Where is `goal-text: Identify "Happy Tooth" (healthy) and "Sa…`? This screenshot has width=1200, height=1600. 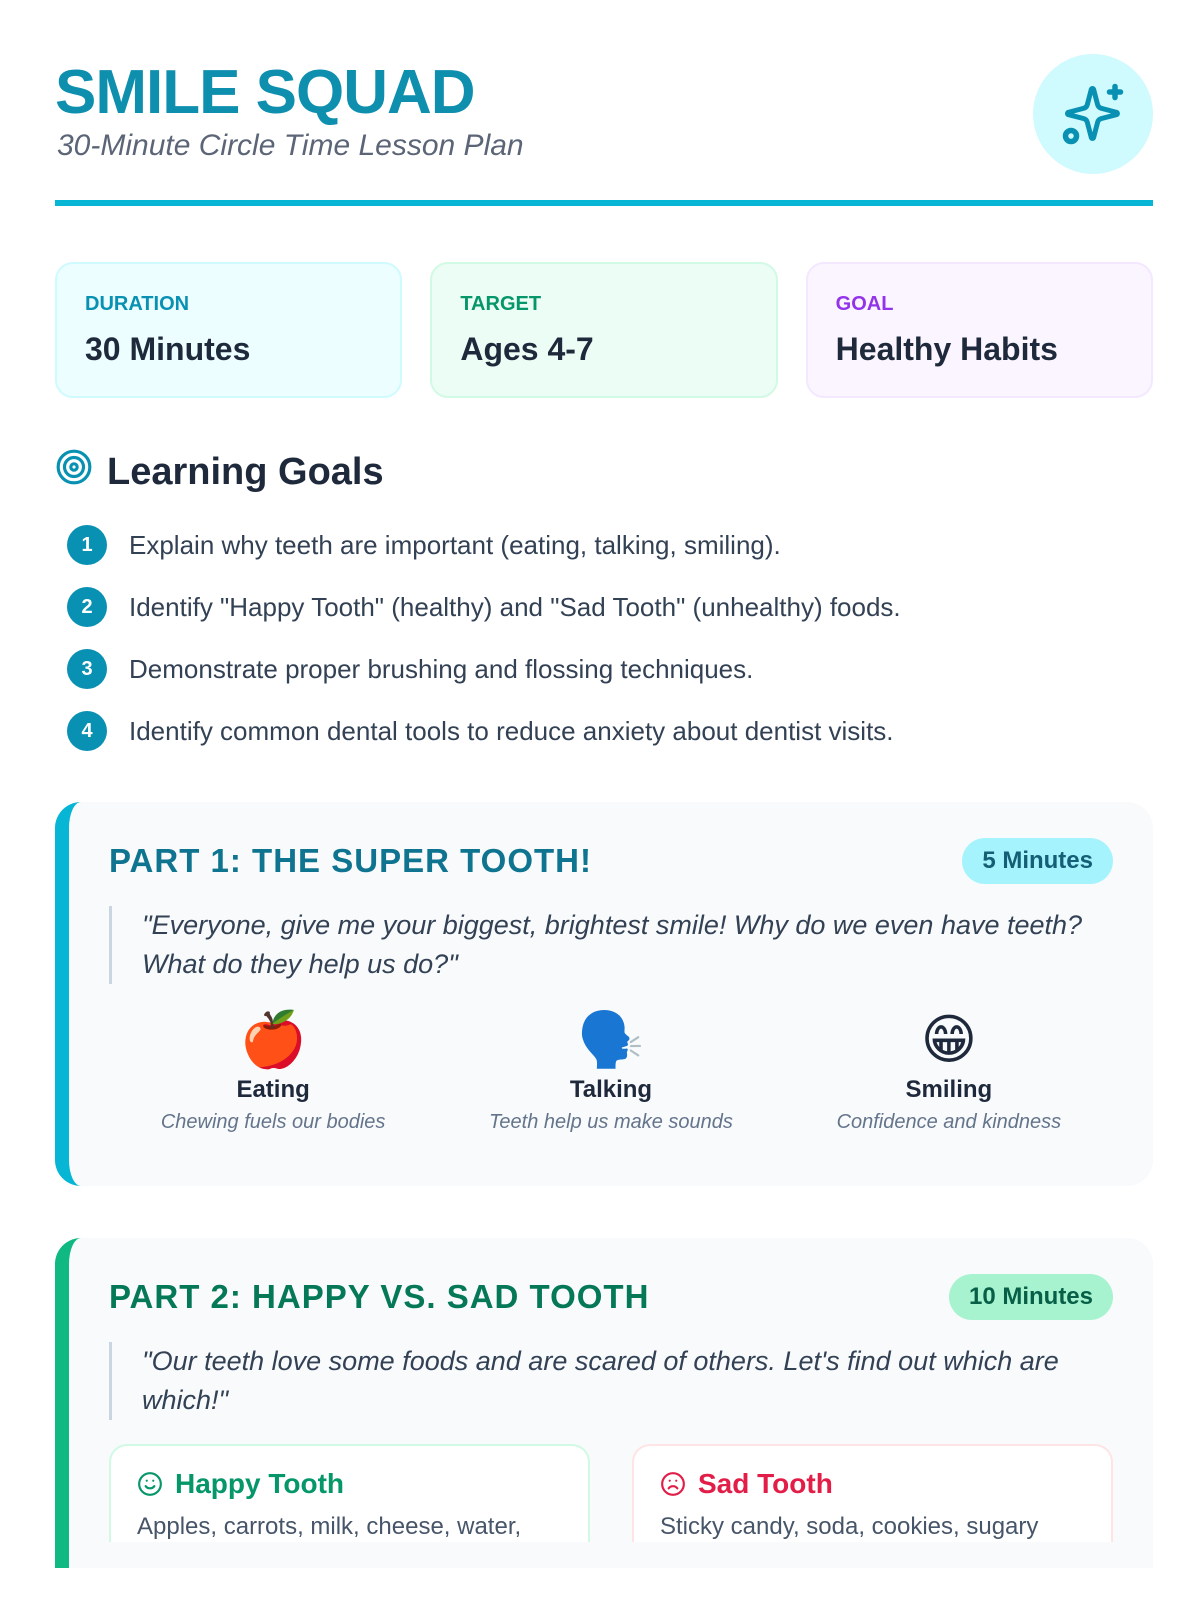
goal-text: Identify "Happy Tooth" (healthy) and "Sa… is located at coordinates (515, 606).